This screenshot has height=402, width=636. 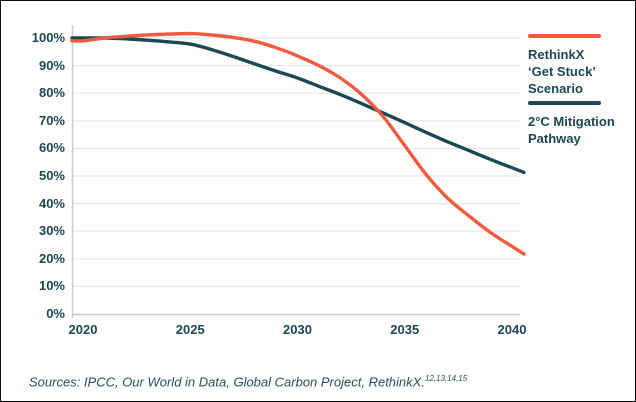 What do you see at coordinates (48, 37) in the screenshot?
I see `y-tick-label: 100%` at bounding box center [48, 37].